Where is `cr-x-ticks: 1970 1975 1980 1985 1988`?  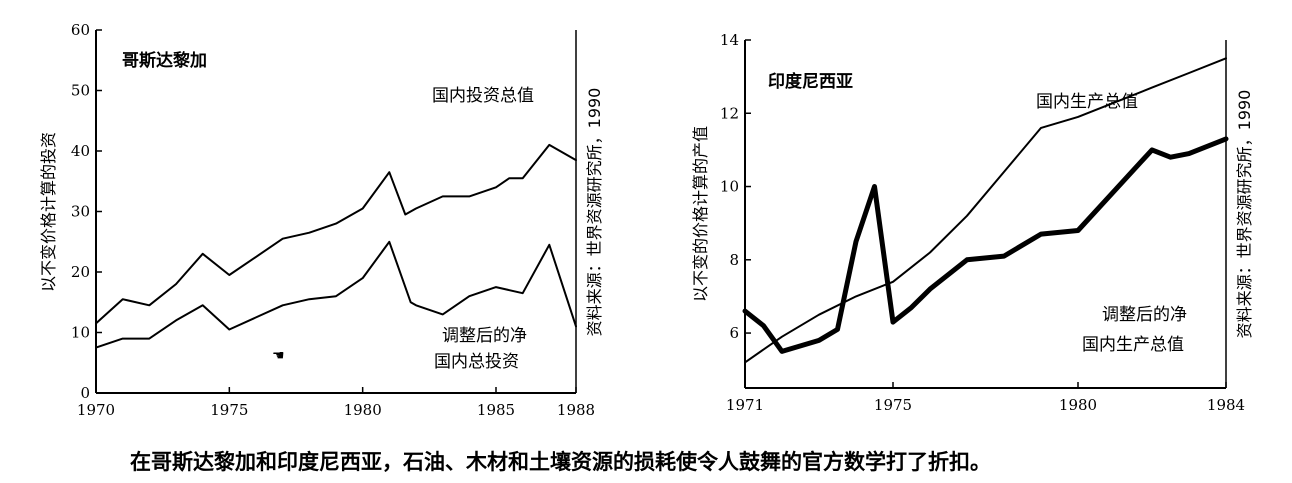
cr-x-ticks: 1970 1975 1980 1985 1988 is located at coordinates (336, 403).